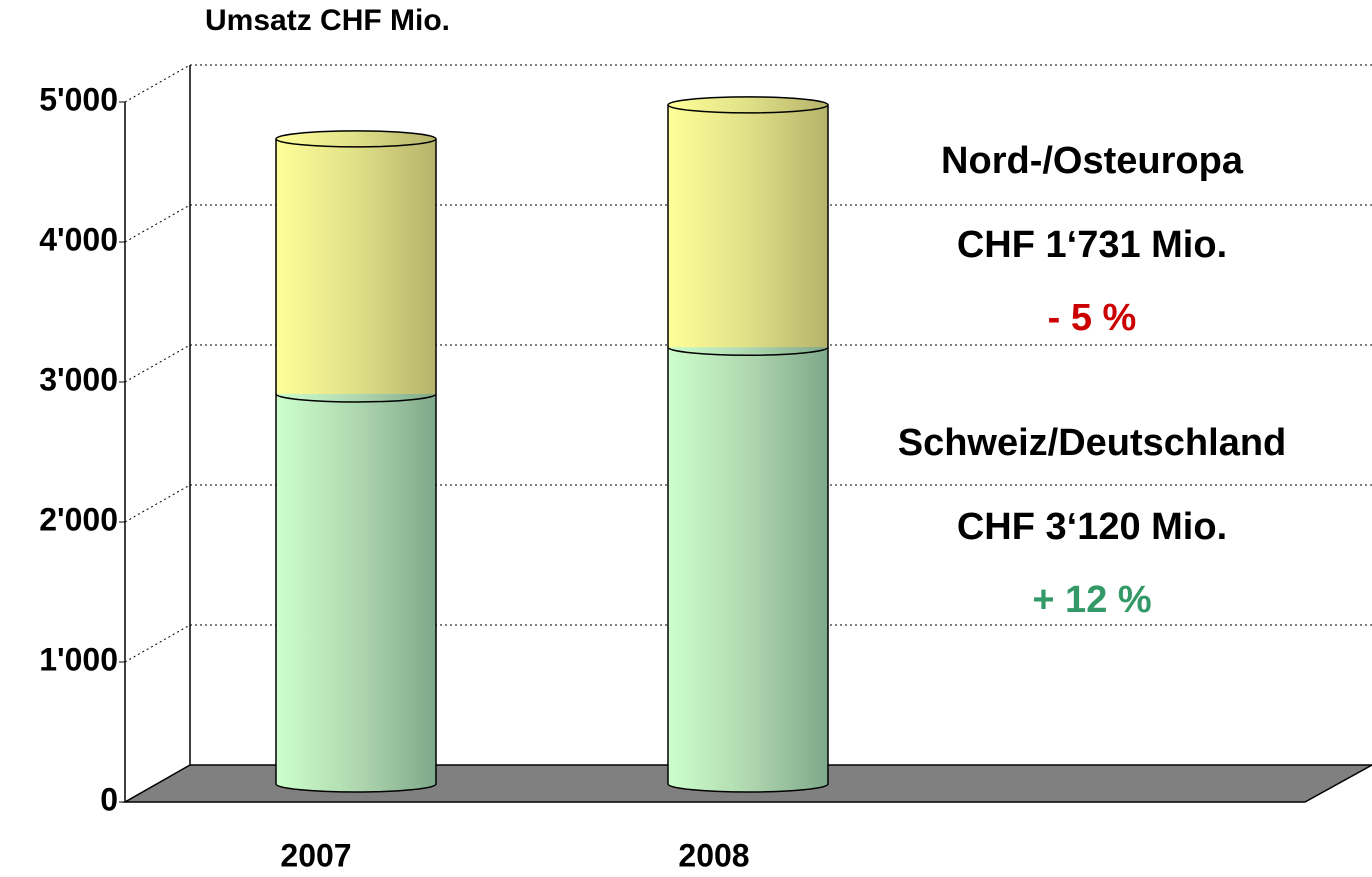 This screenshot has width=1372, height=877. What do you see at coordinates (1092, 245) in the screenshot?
I see `annotation: CHF 1‘731 Mio.` at bounding box center [1092, 245].